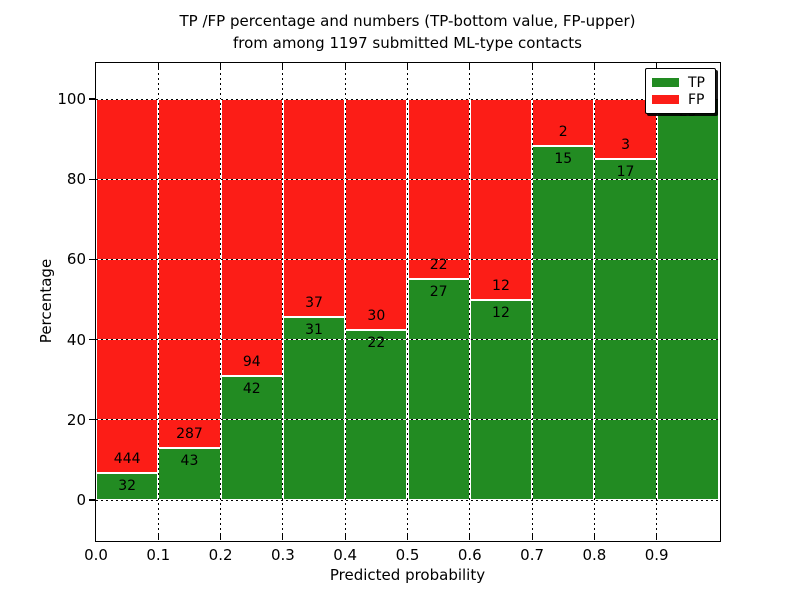  Describe the element at coordinates (625, 145) in the screenshot. I see `bar-label-fp: 3` at that location.